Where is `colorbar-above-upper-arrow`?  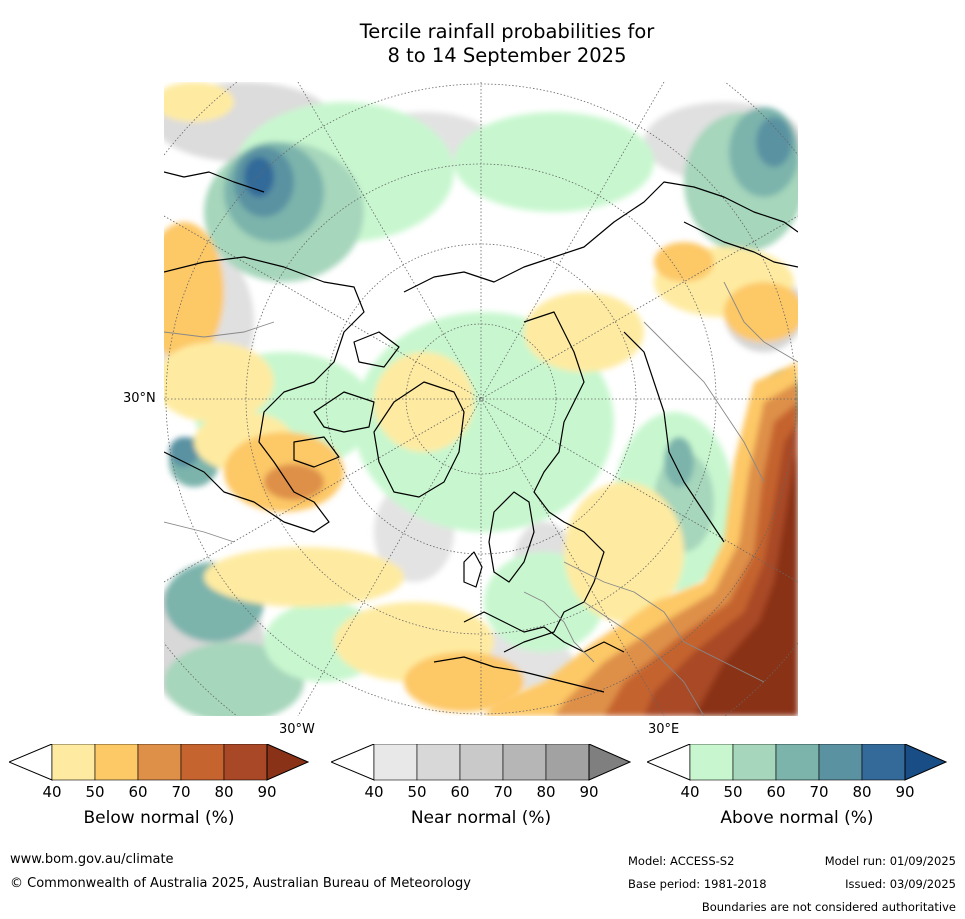
colorbar-above-upper-arrow is located at coordinates (925, 762).